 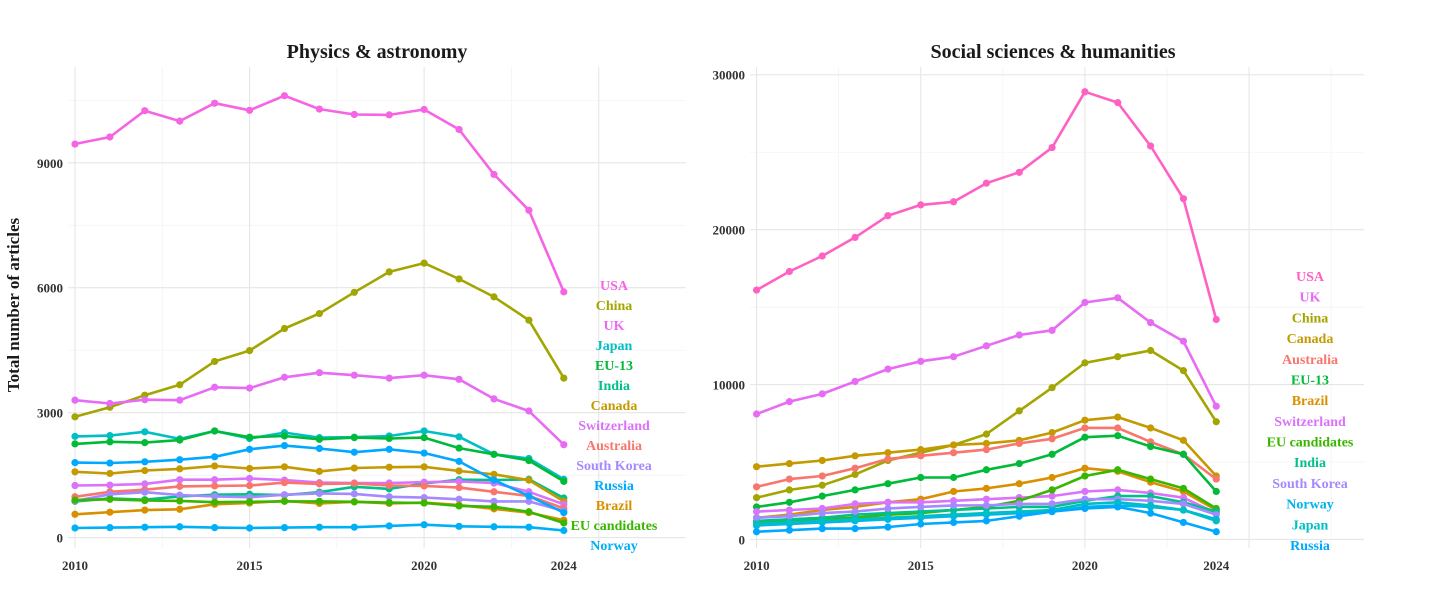 What do you see at coordinates (1310, 277) in the screenshot?
I see `series-label: USA` at bounding box center [1310, 277].